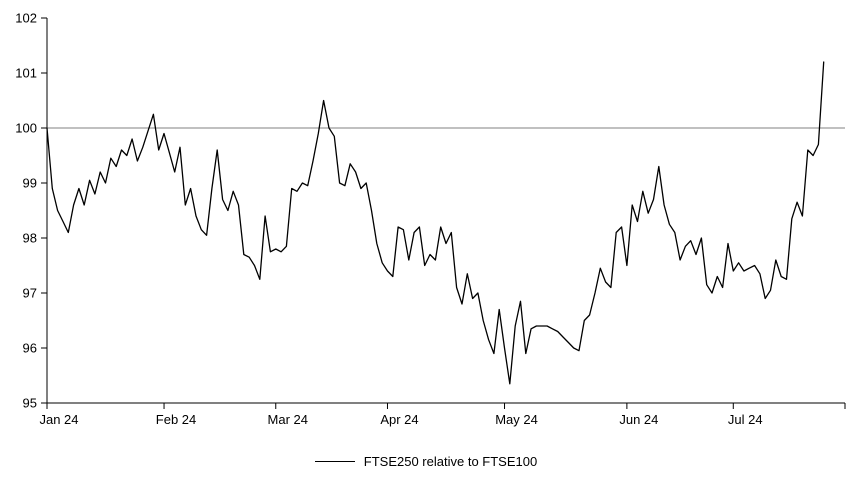 This screenshot has height=483, width=852. What do you see at coordinates (399, 419) in the screenshot?
I see `svg-text: Apr 24` at bounding box center [399, 419].